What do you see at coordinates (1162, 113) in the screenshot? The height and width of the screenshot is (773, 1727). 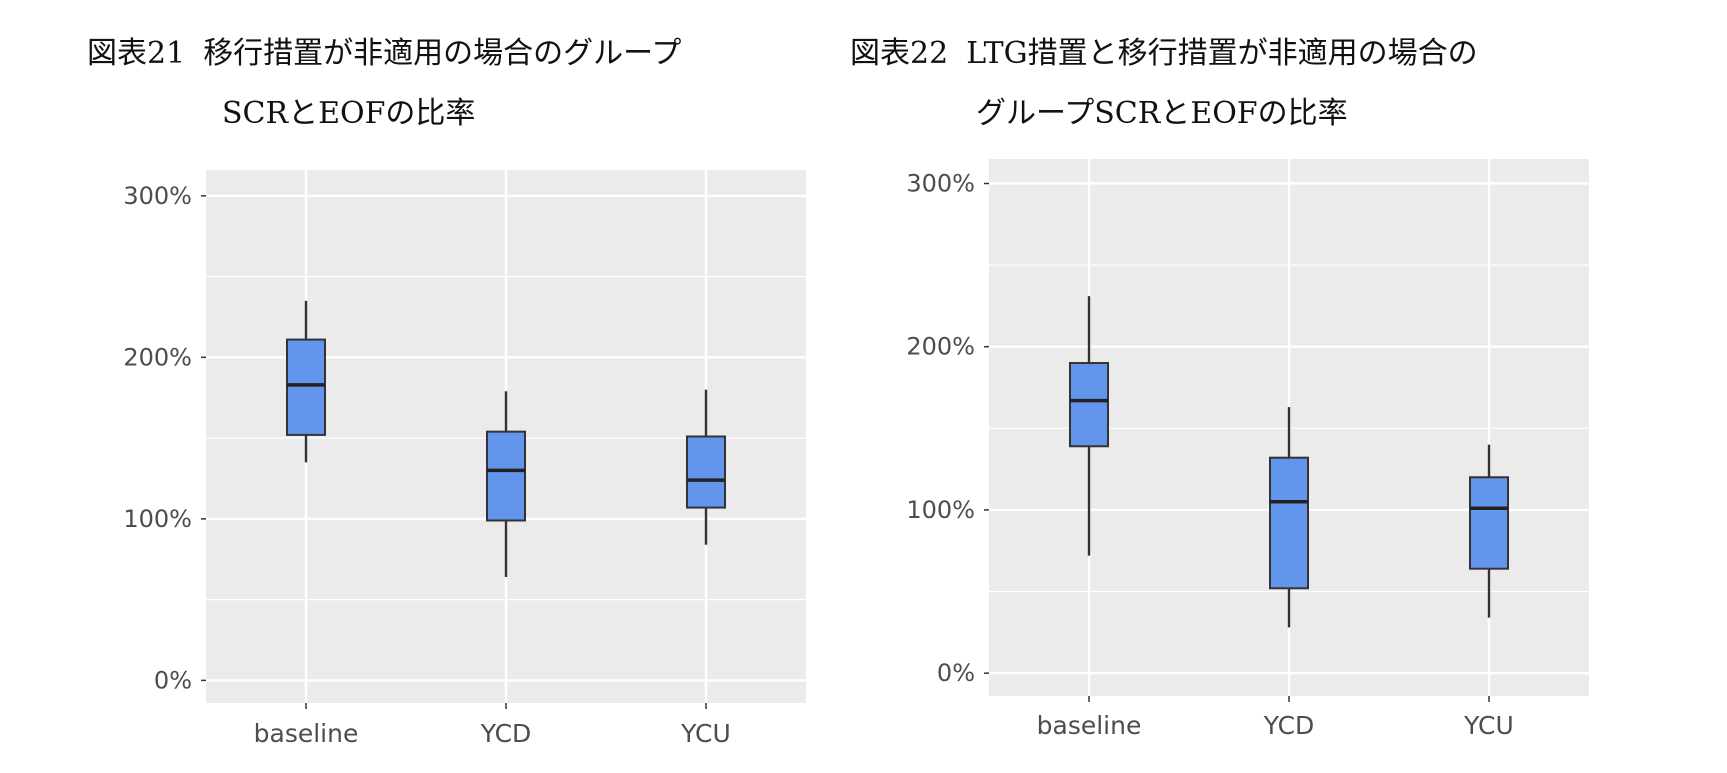 I see `figure-title-line-2: グループSCRとEOFの比率` at bounding box center [1162, 113].